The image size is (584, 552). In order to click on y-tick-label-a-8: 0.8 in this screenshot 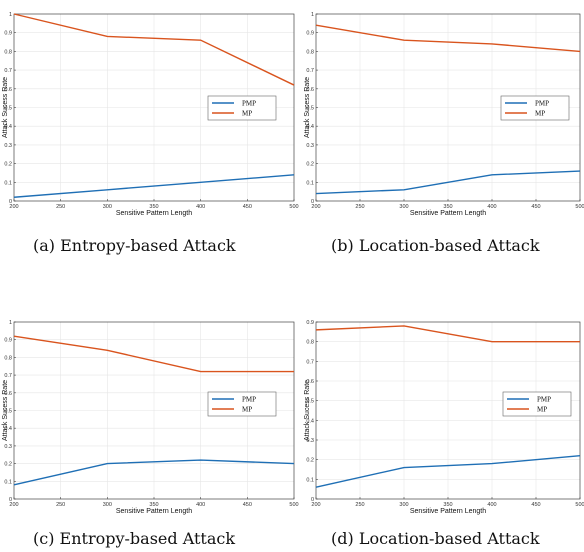, I will do `click(8, 52)`.